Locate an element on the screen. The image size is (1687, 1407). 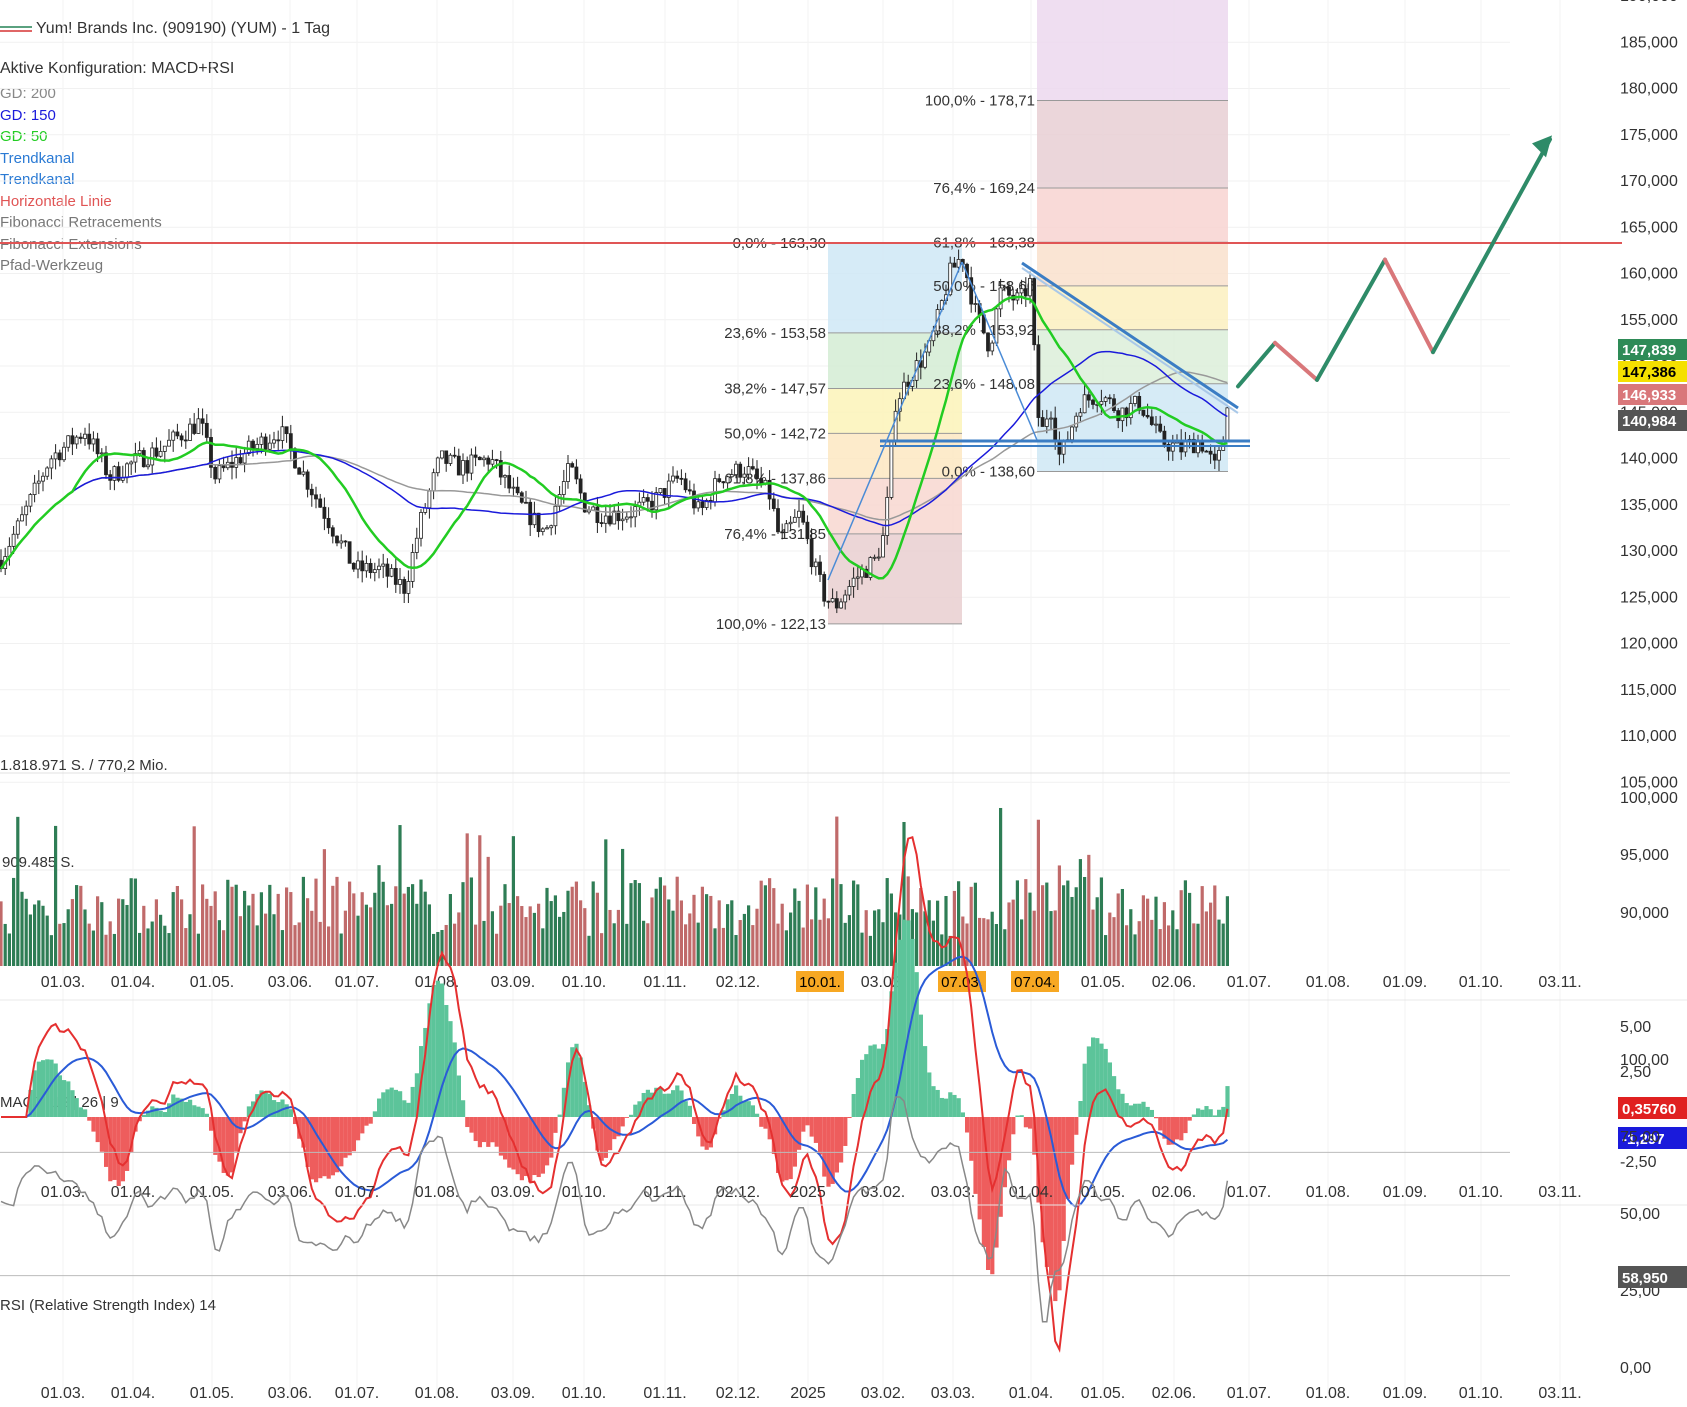
y-tick-label: 170,000 is located at coordinates (1649, 181).